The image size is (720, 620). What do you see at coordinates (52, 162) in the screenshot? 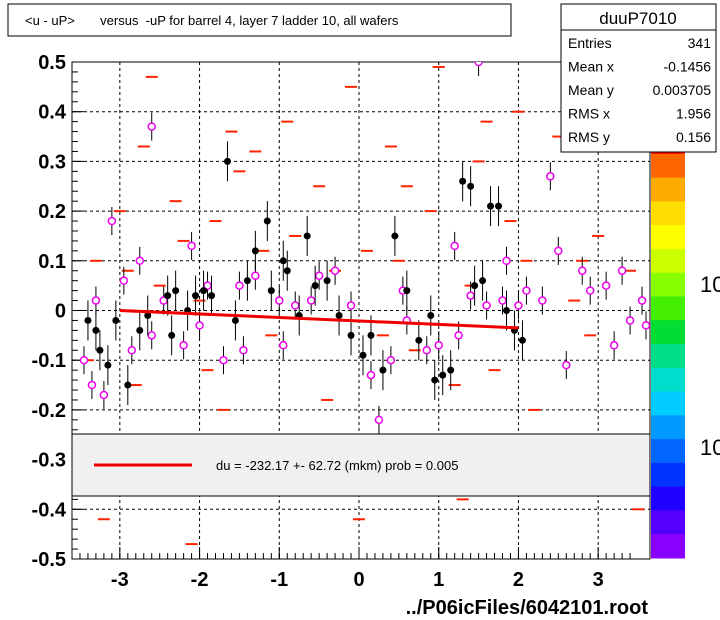
I see `y-tick-label: 0.3` at bounding box center [52, 162].